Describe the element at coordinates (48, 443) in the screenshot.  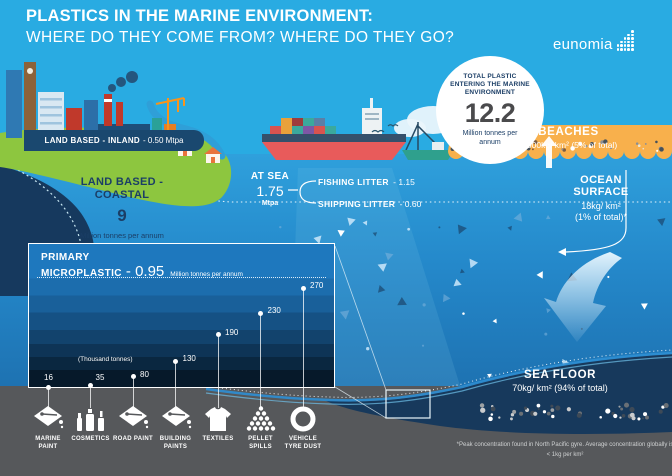
I see `source-label: MARINE PAINT` at that location.